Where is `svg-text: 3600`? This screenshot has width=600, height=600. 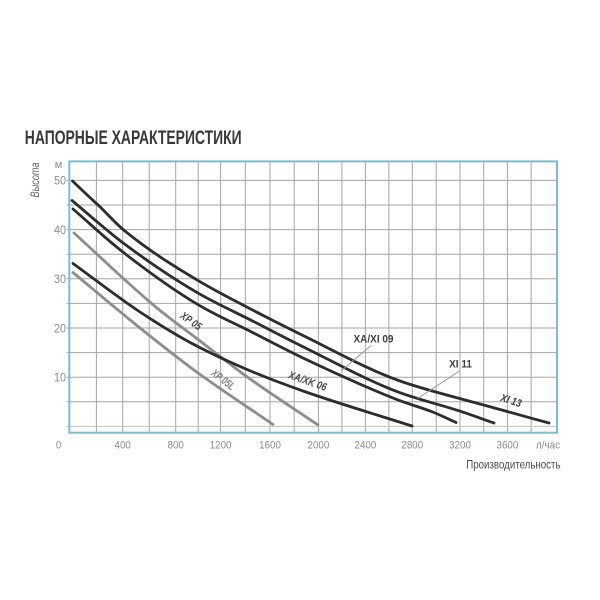
svg-text: 3600 is located at coordinates (508, 446).